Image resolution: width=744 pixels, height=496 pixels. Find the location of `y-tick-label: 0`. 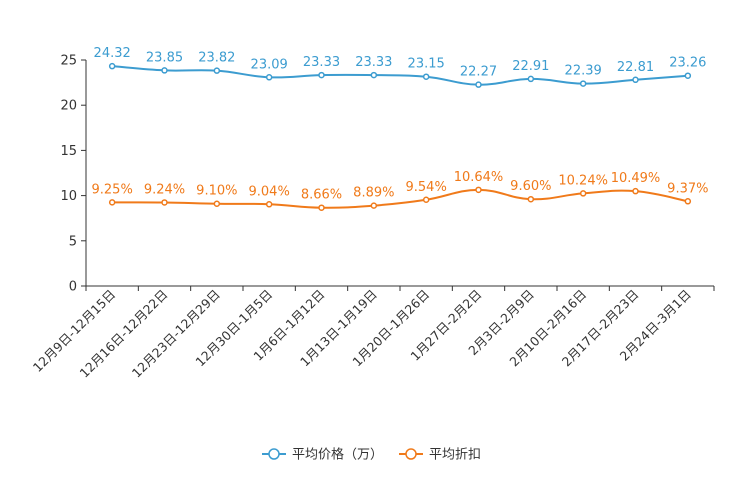

y-tick-label: 0 is located at coordinates (73, 287).